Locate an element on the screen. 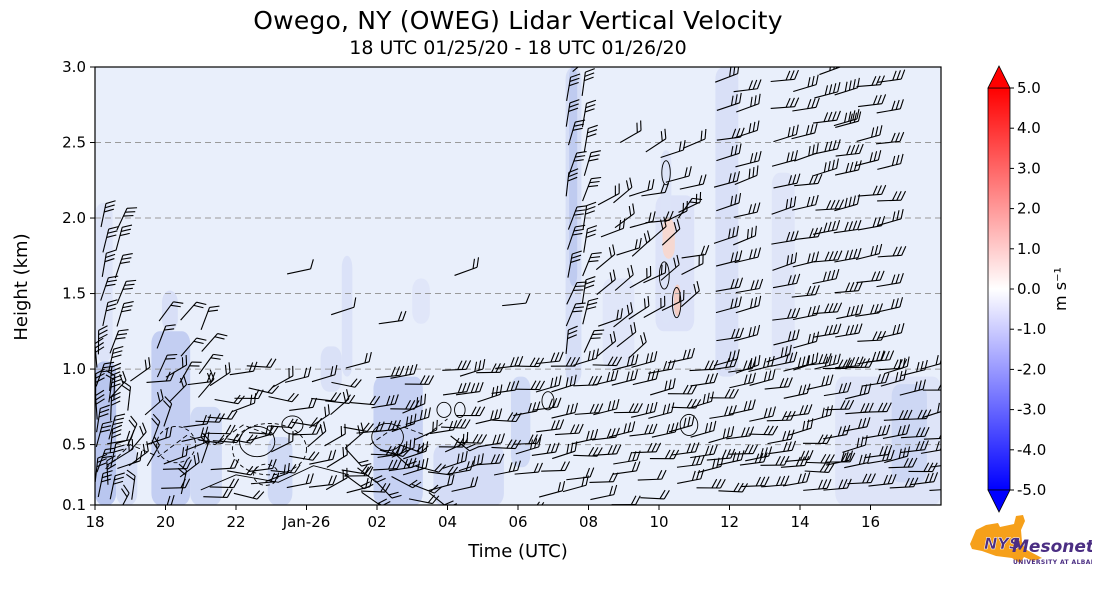  colorbar-tick-label: -4.0 is located at coordinates (1031, 450).